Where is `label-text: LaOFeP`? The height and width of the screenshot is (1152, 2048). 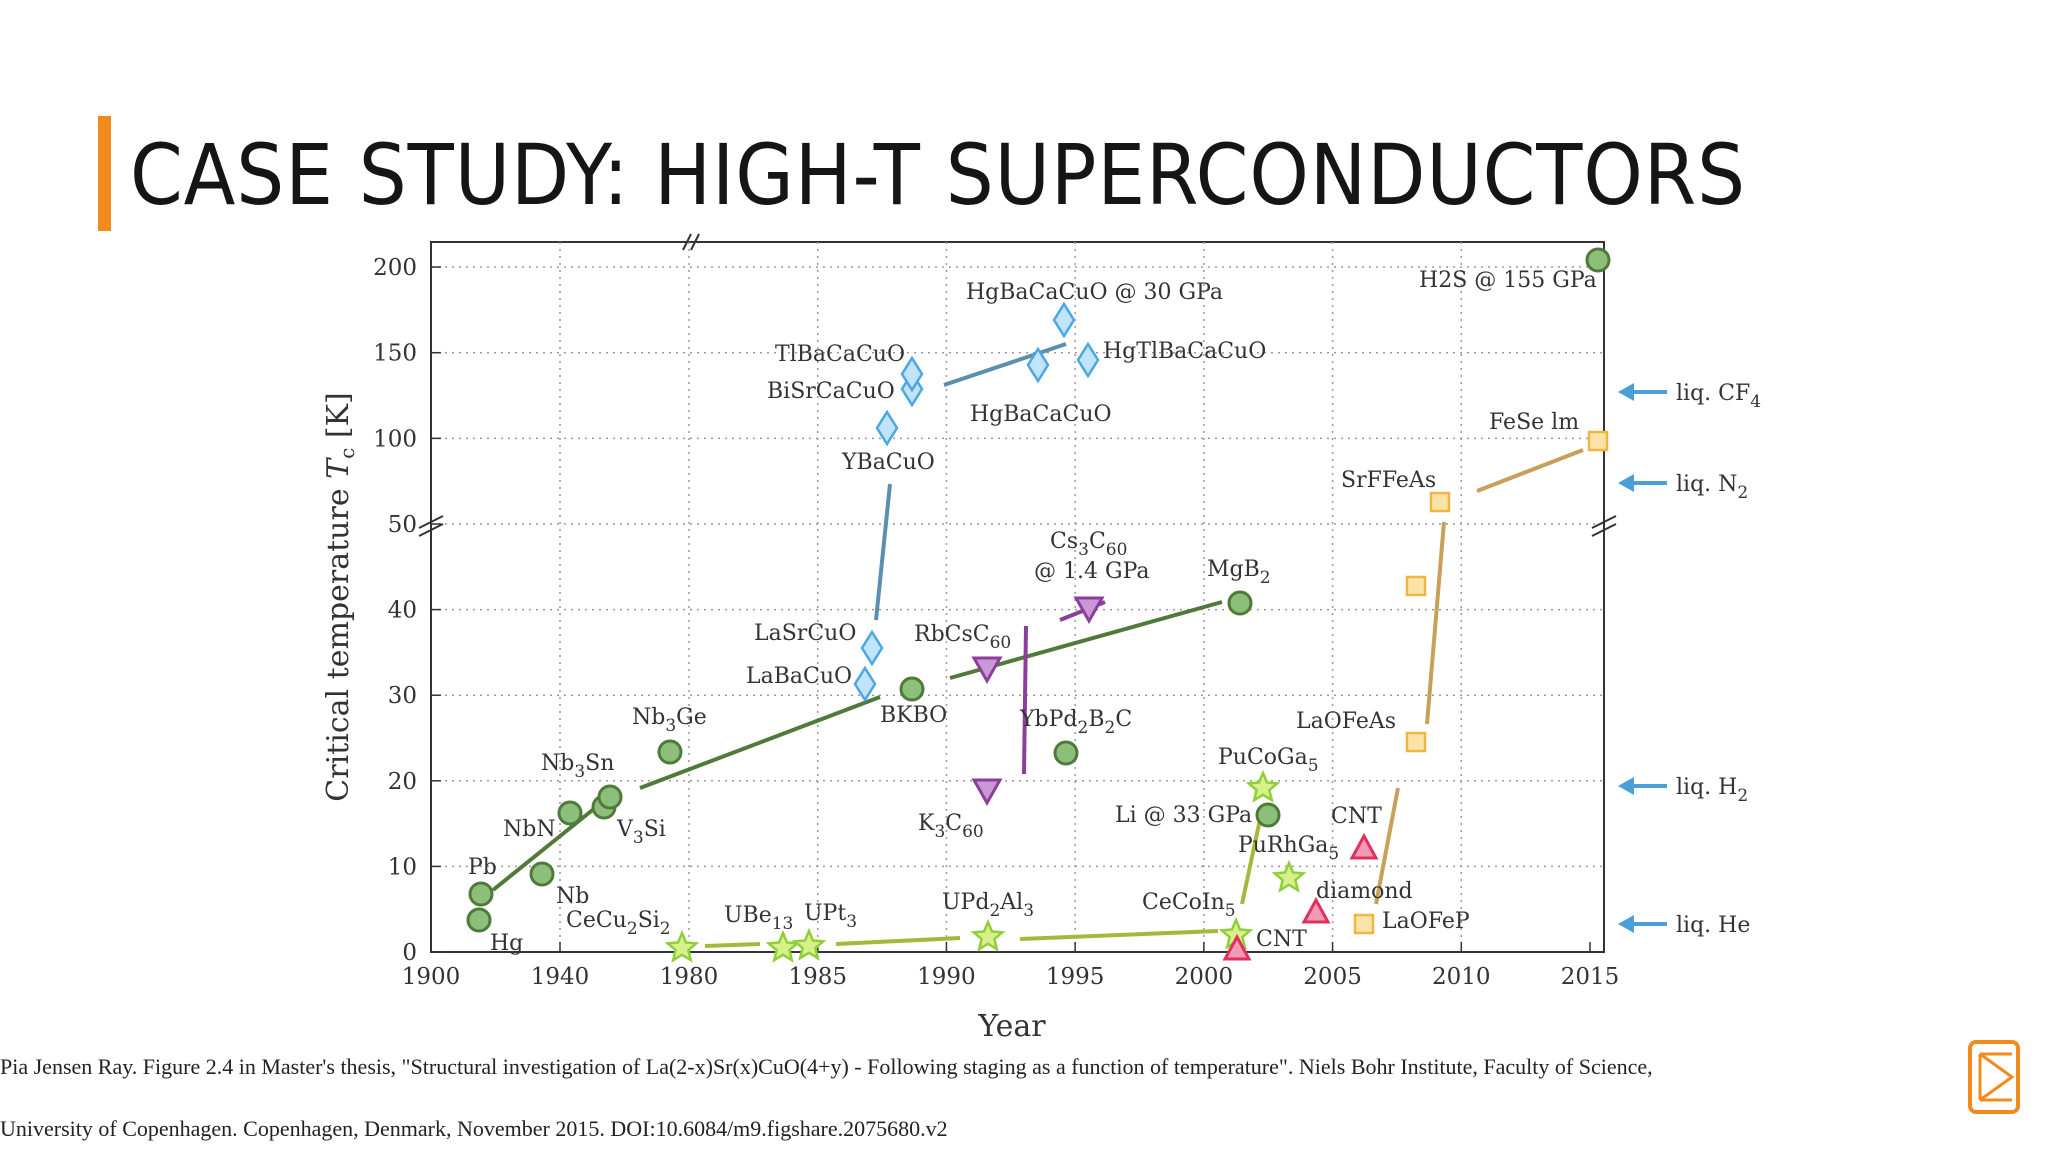 label-text: LaOFeP is located at coordinates (1426, 921).